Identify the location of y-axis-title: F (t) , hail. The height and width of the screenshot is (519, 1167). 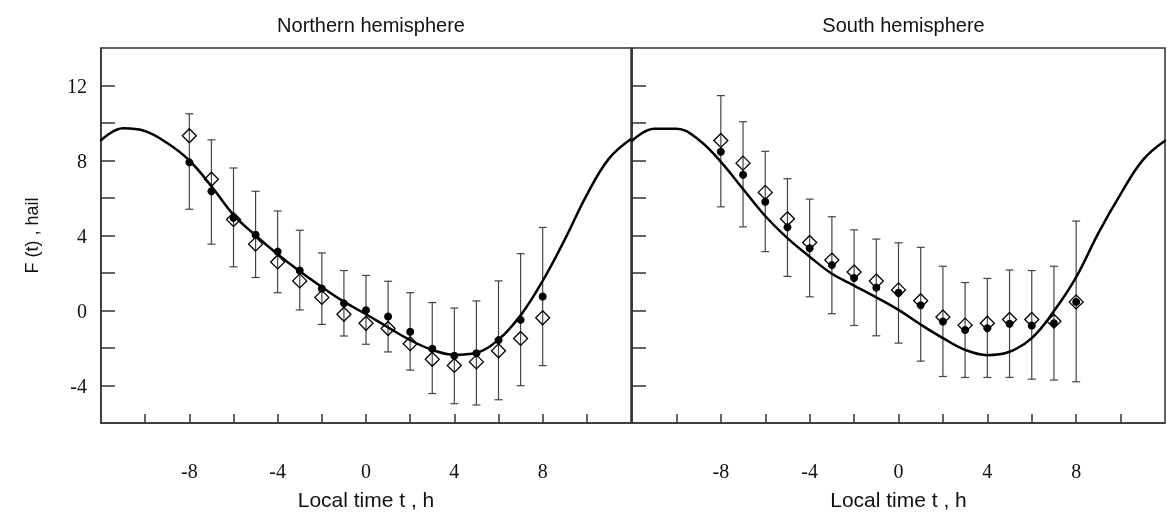
(32, 235).